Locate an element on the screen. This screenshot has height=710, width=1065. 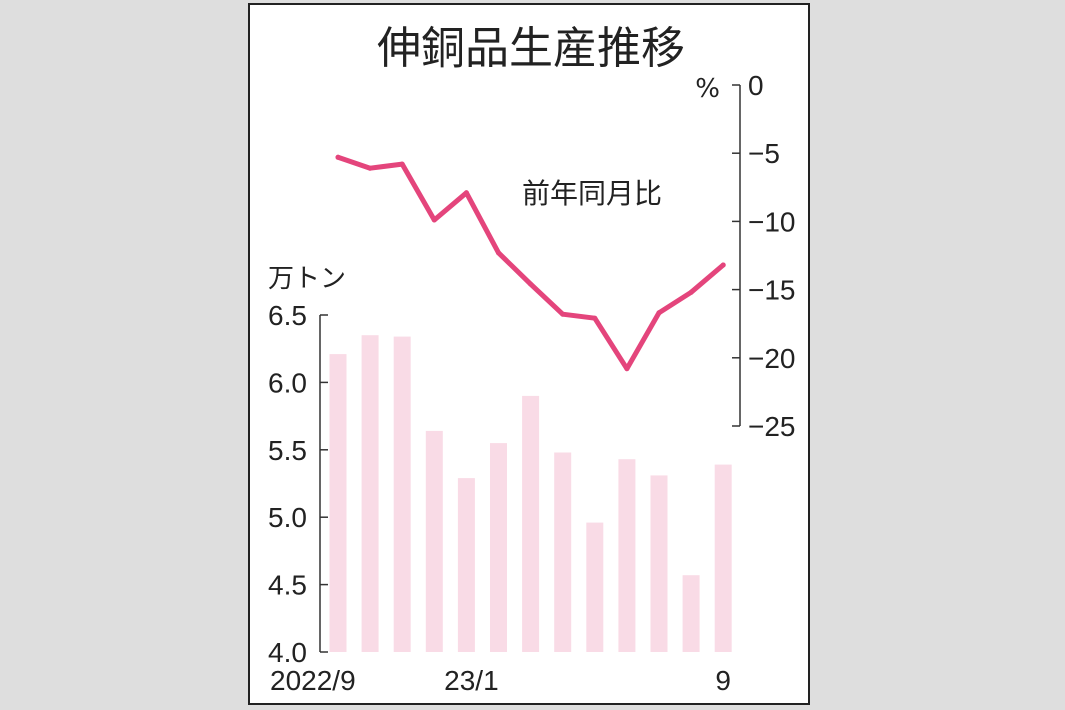
right-tick-label: −20 is located at coordinates (772, 358).